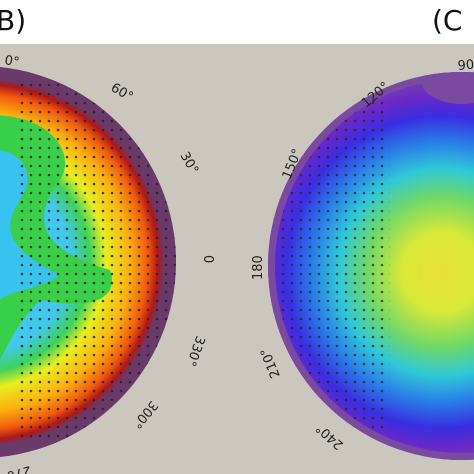  What do you see at coordinates (465, 66) in the screenshot?
I see `angle-label: 90` at bounding box center [465, 66].